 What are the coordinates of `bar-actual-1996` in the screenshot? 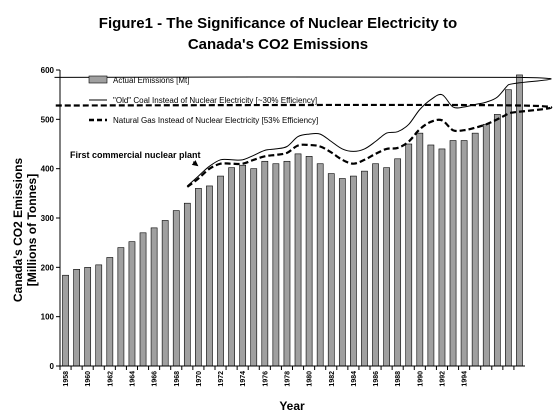 It's located at (486, 245).